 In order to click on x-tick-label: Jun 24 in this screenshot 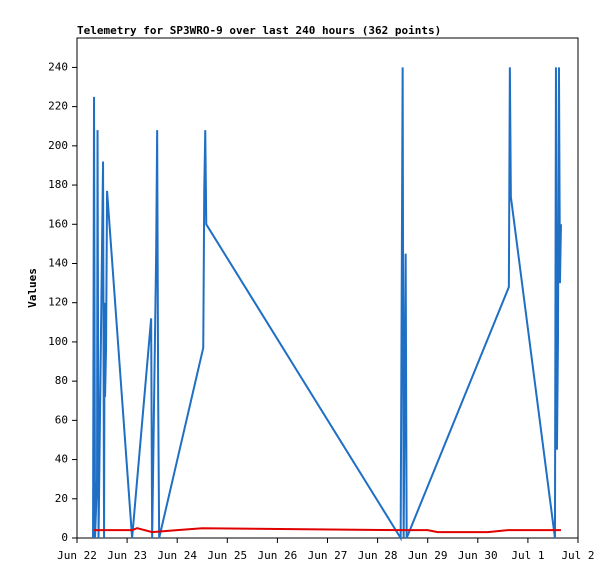, I will do `click(177, 555)`.